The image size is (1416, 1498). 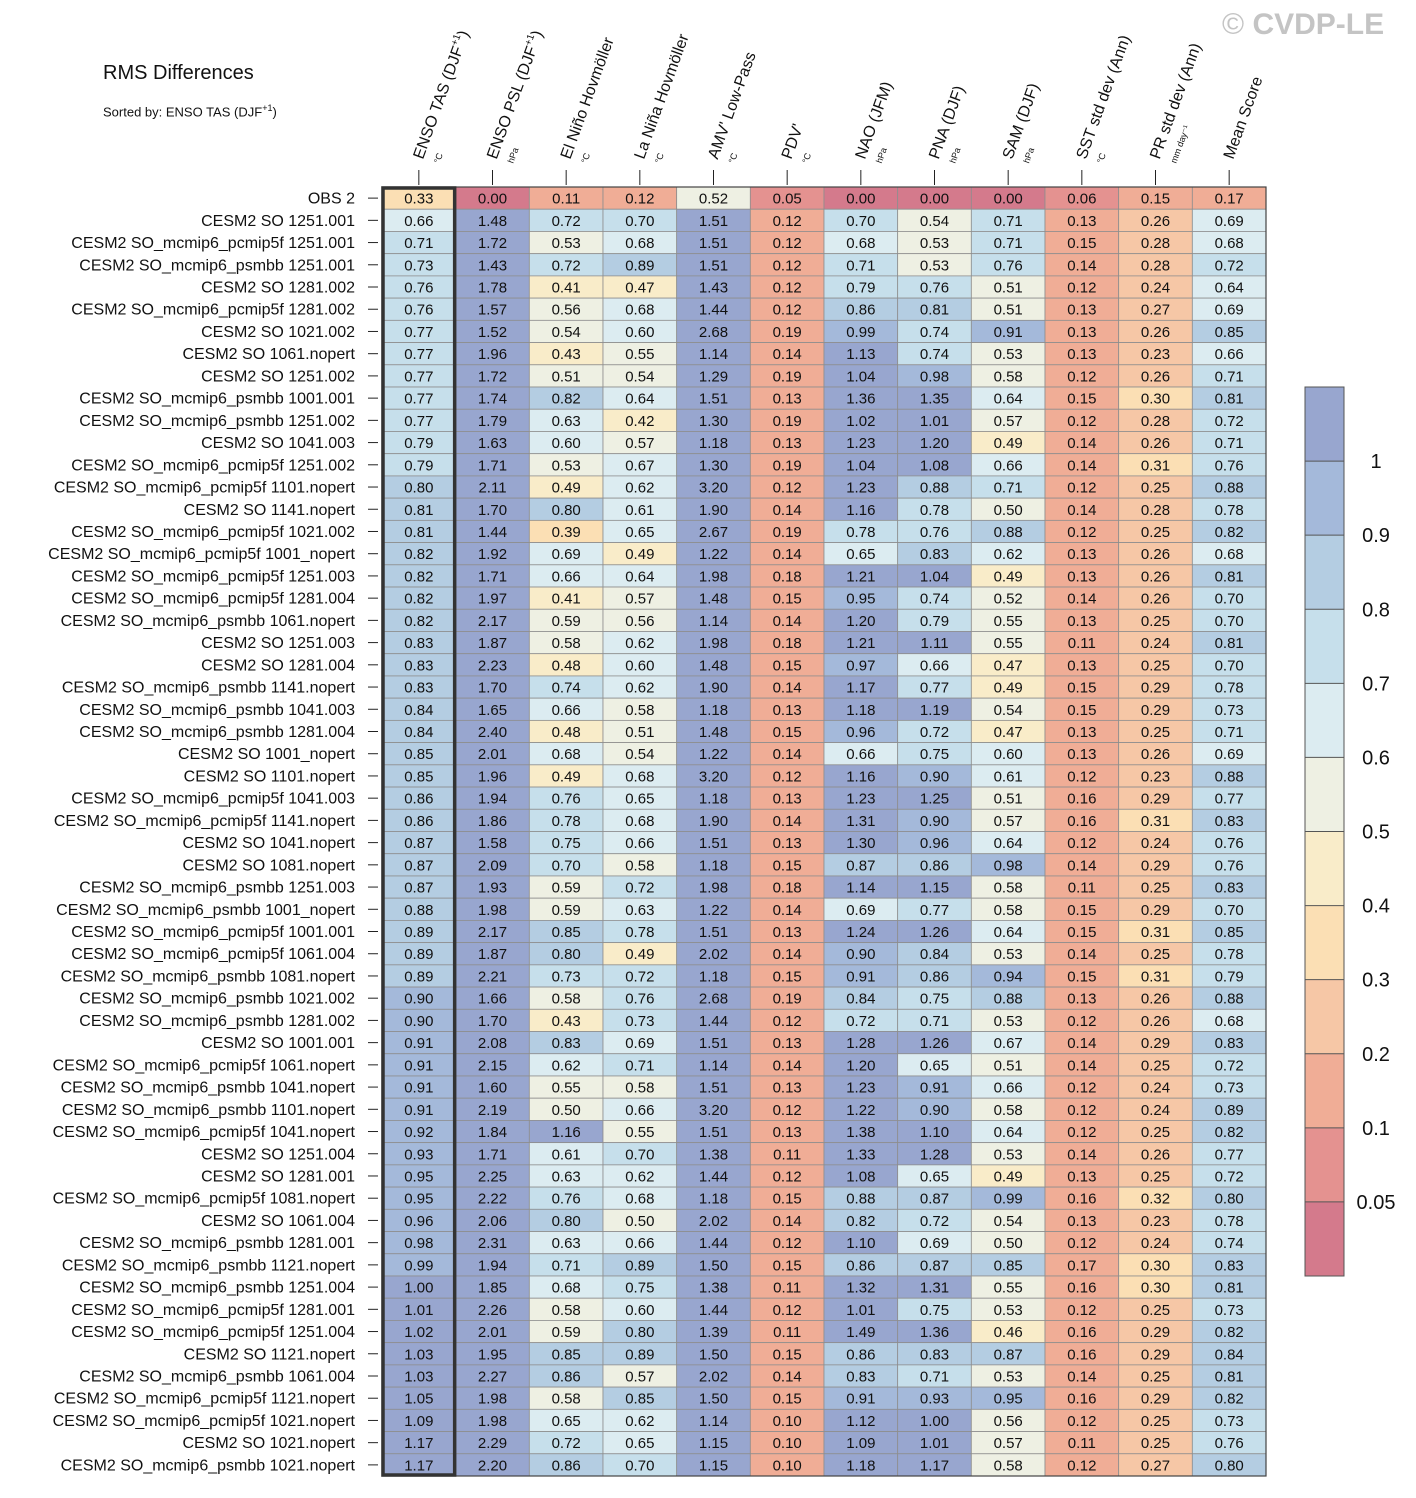 What do you see at coordinates (732, 107) in the screenshot?
I see `column-header: AMV' Low-Pass°C` at bounding box center [732, 107].